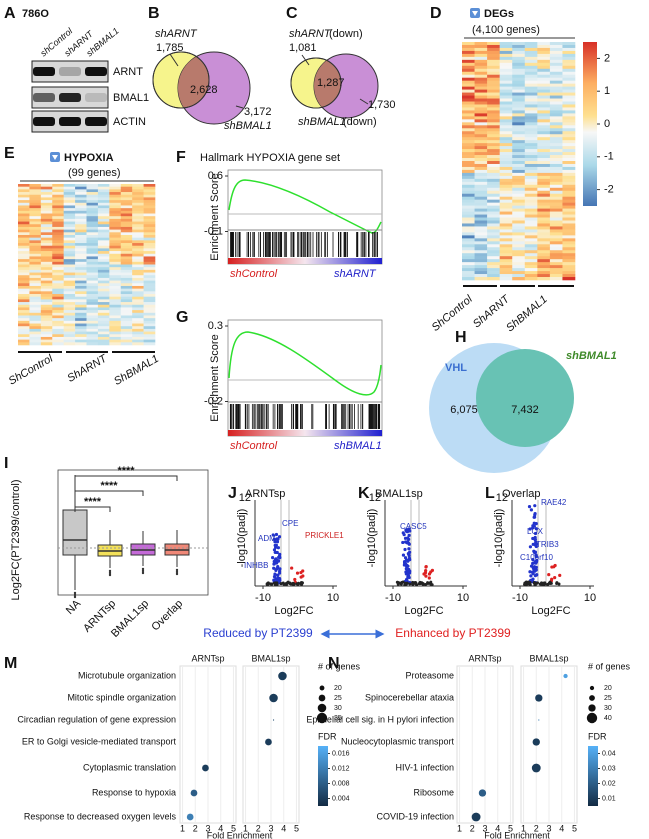  I want to click on gene-label: INHBB, so click(256, 565).